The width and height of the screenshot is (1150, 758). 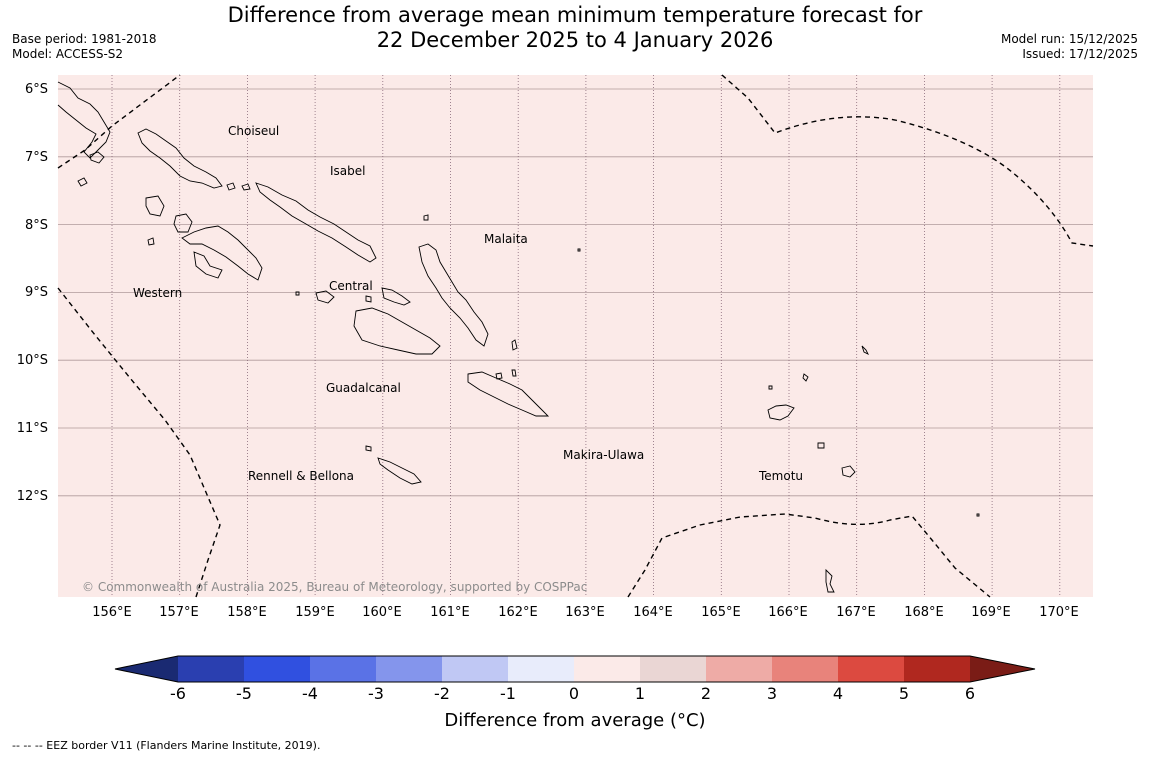 What do you see at coordinates (706, 693) in the screenshot?
I see `colorbar-tick-label: 2` at bounding box center [706, 693].